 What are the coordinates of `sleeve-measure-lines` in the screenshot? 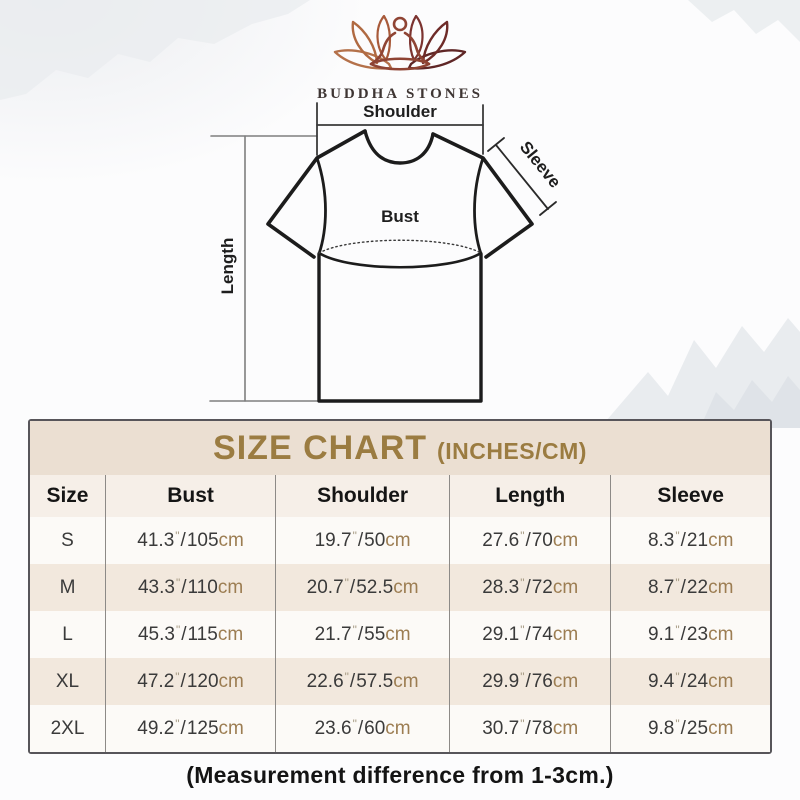 It's located at (522, 176).